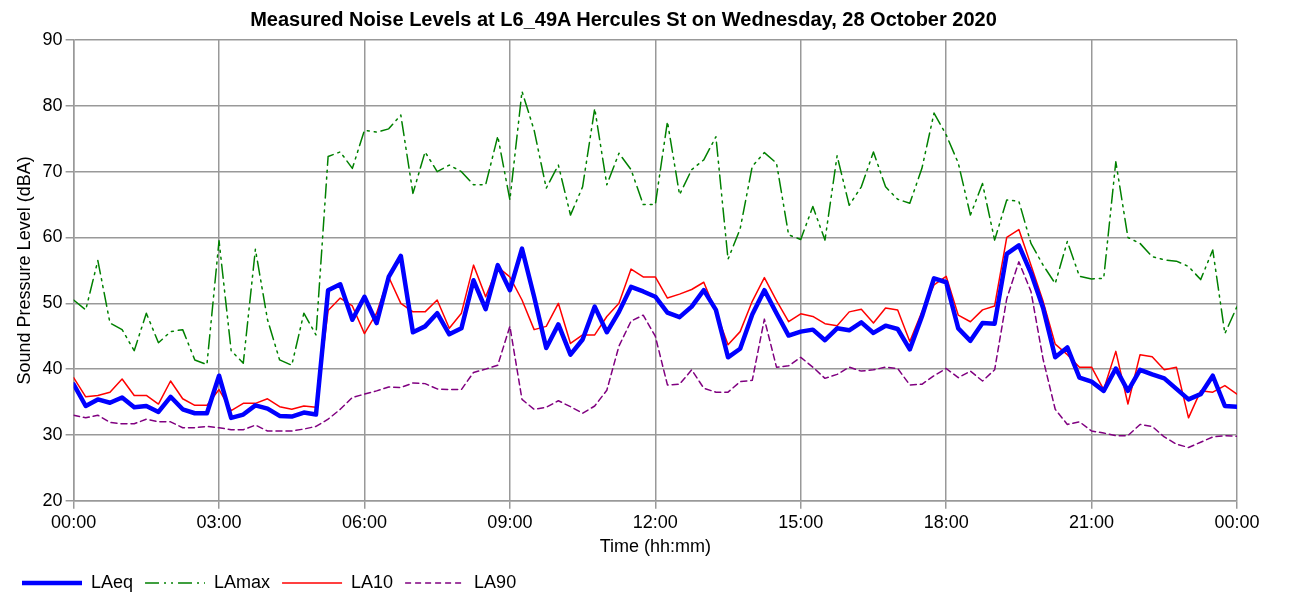 This screenshot has width=1307, height=604. Describe the element at coordinates (801, 521) in the screenshot. I see `x-tick-label: 15:00` at that location.